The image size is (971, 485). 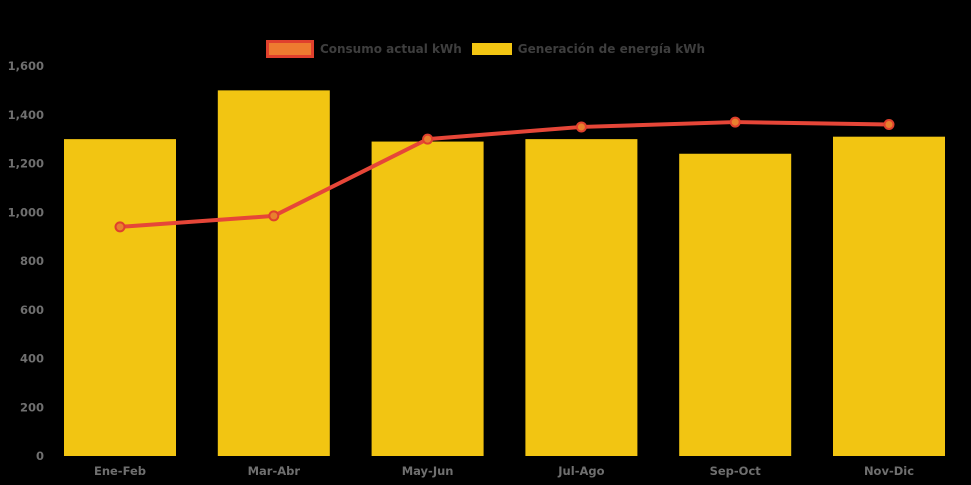 I want to click on generacion-energia-legend-swatch, so click(x=491, y=49).